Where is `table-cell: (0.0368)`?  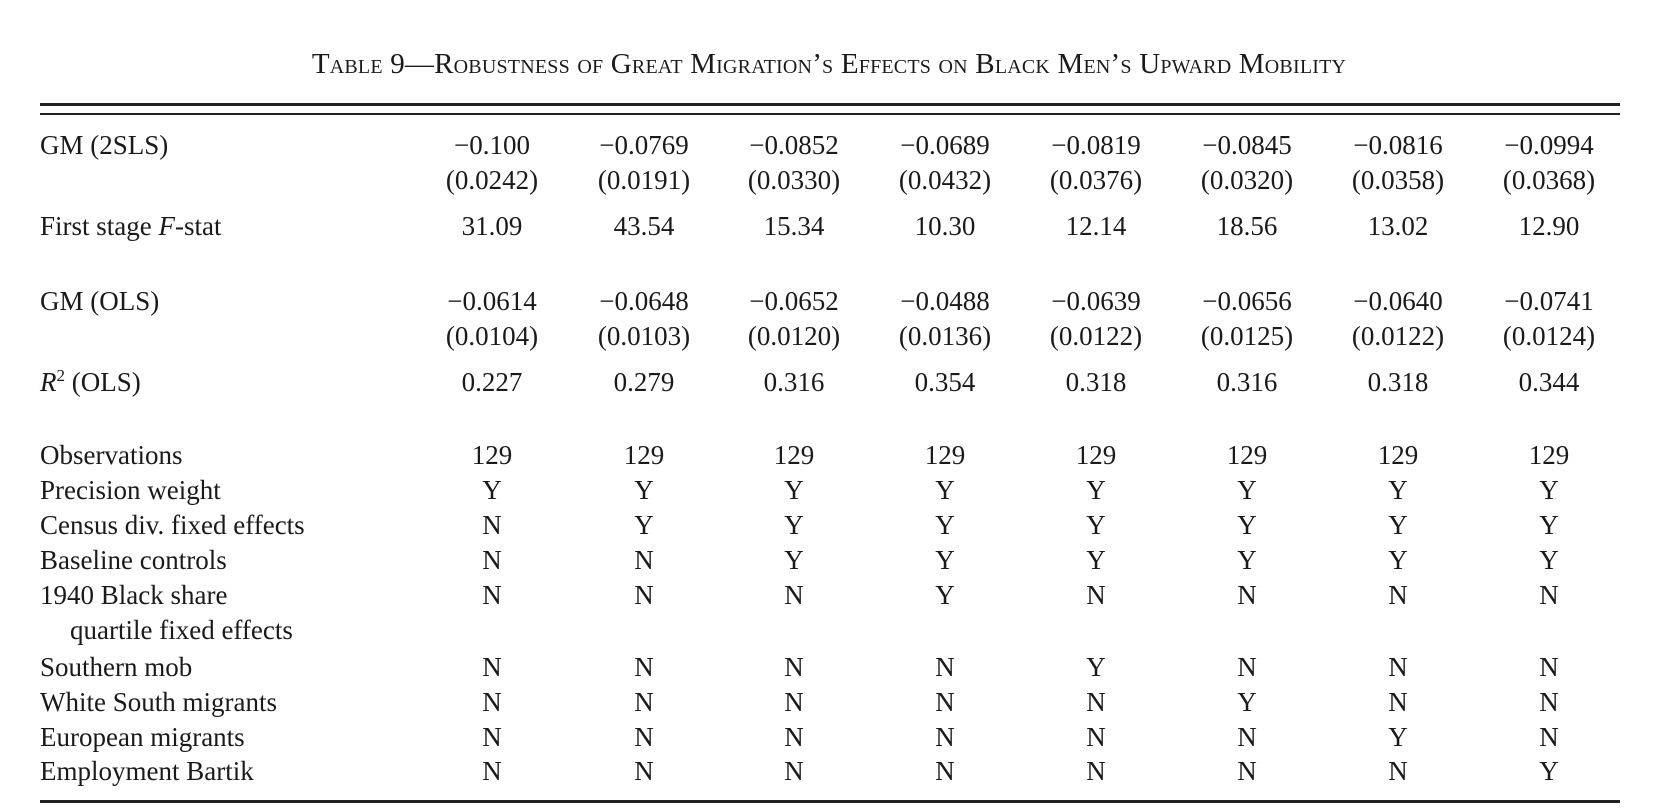
table-cell: (0.0368) is located at coordinates (1549, 180).